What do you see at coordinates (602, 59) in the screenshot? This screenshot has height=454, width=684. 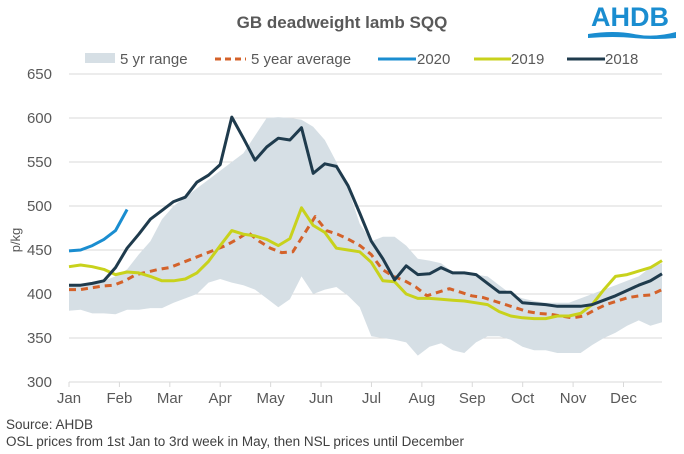 I see `legend-item-2018: 2018` at bounding box center [602, 59].